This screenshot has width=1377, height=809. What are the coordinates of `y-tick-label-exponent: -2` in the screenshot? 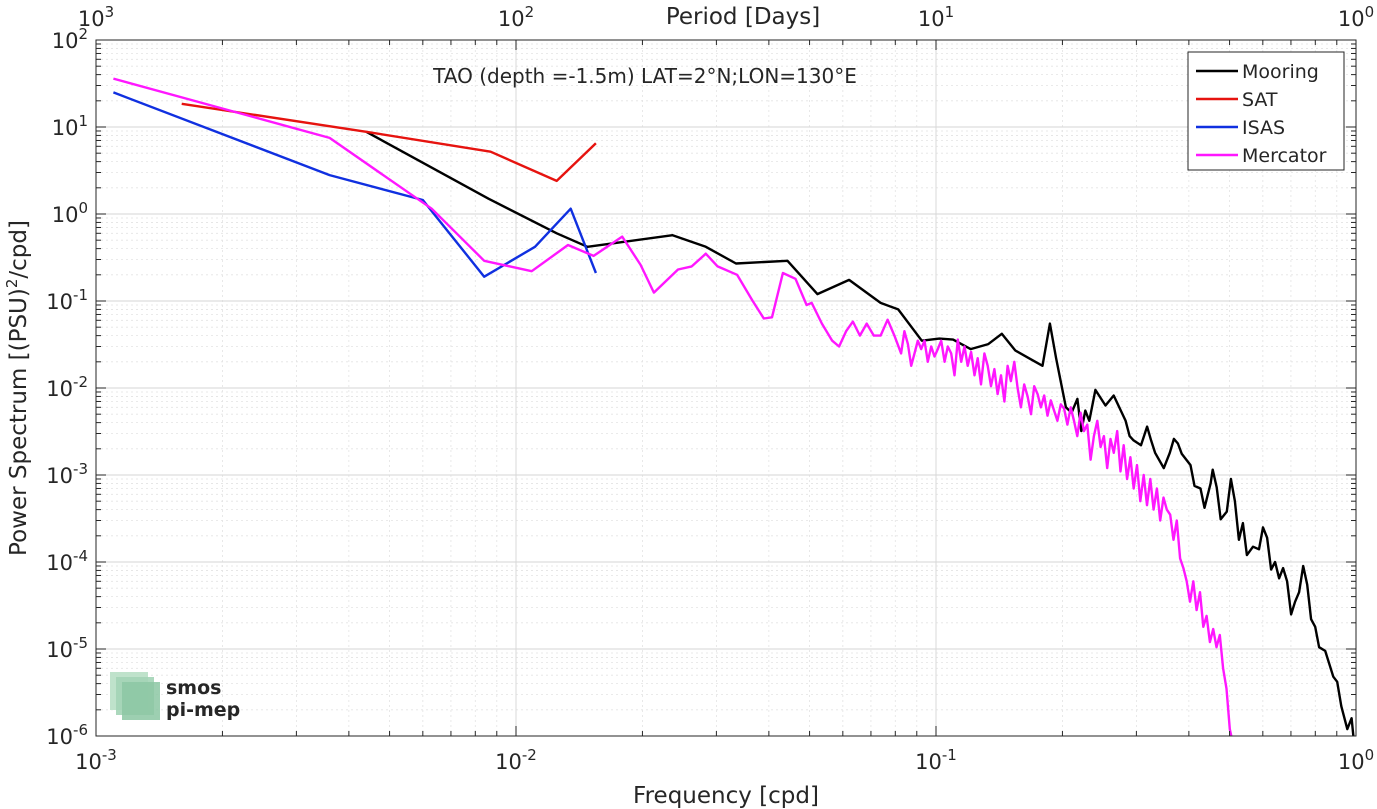 It's located at (80, 382).